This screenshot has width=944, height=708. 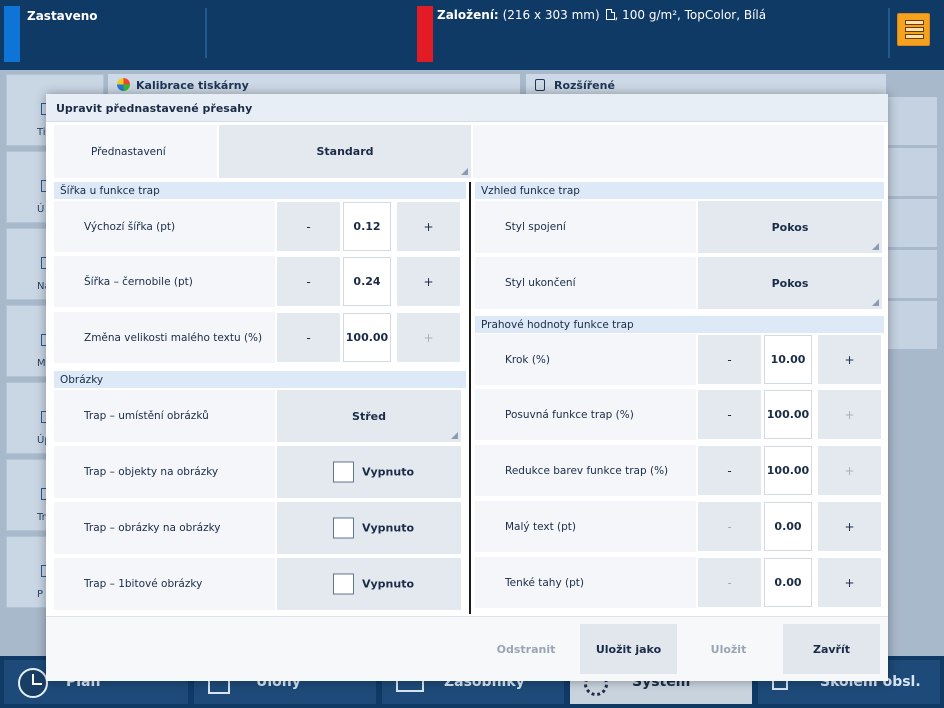 What do you see at coordinates (788, 414) in the screenshot?
I see `sliding-trap-value: 100.00` at bounding box center [788, 414].